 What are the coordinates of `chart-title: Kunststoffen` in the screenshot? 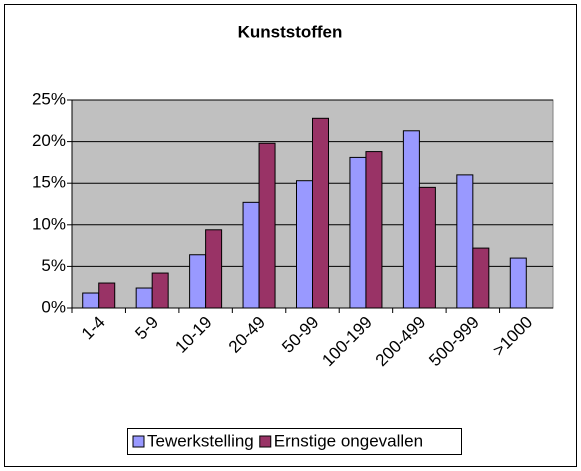 It's located at (290, 31).